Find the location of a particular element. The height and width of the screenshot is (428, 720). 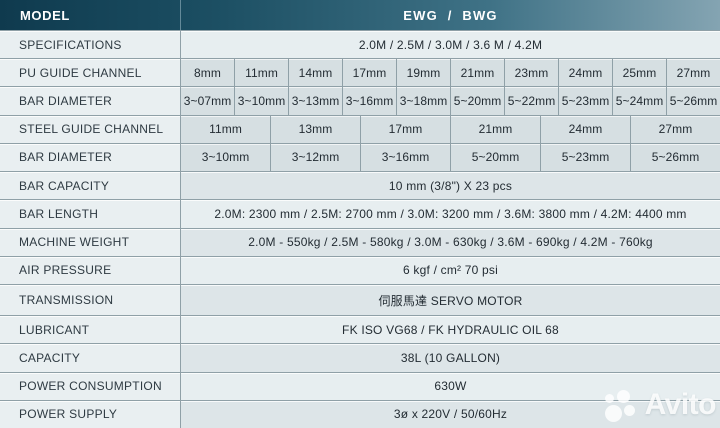

table-row: AIR PRESSURE 6 kgf / cm² 70 psi is located at coordinates (360, 269).